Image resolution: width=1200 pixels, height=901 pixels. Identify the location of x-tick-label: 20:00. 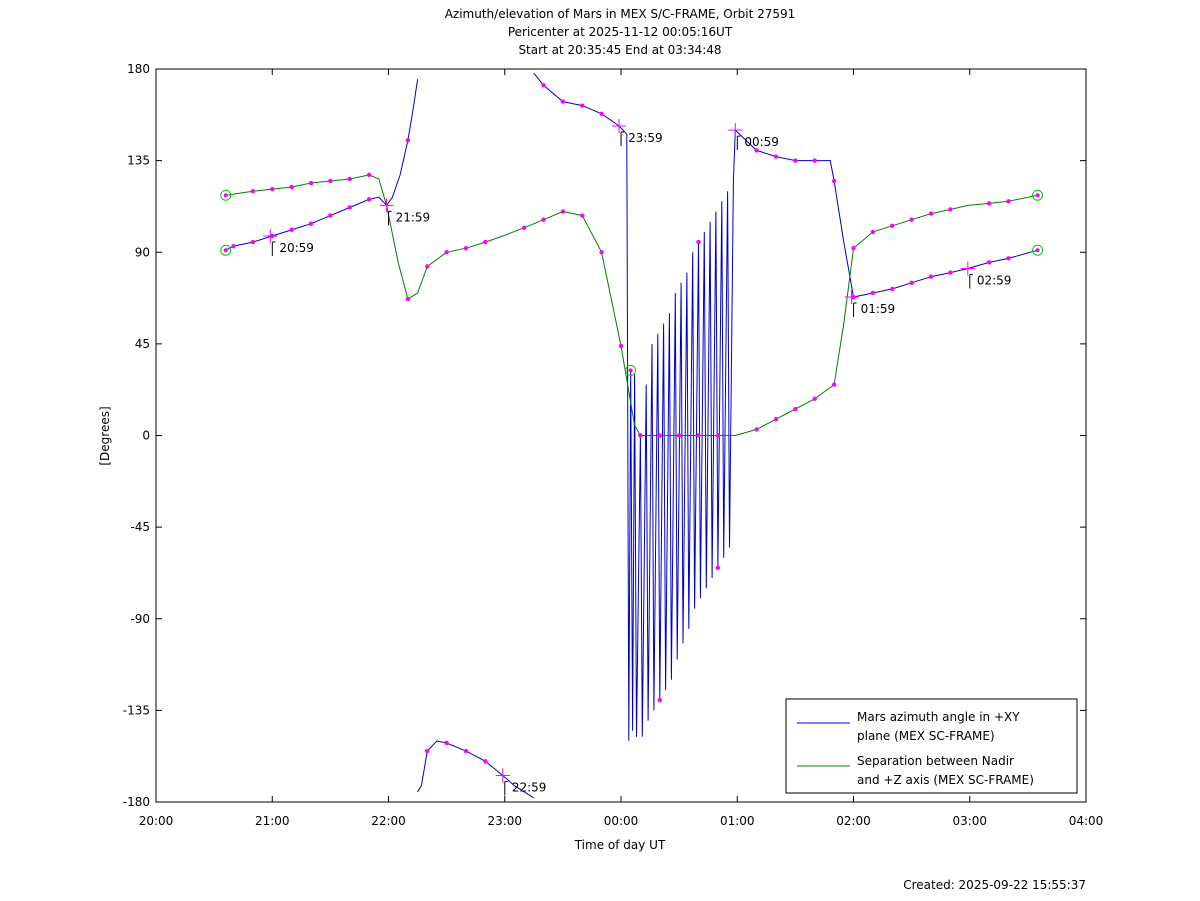
(156, 821).